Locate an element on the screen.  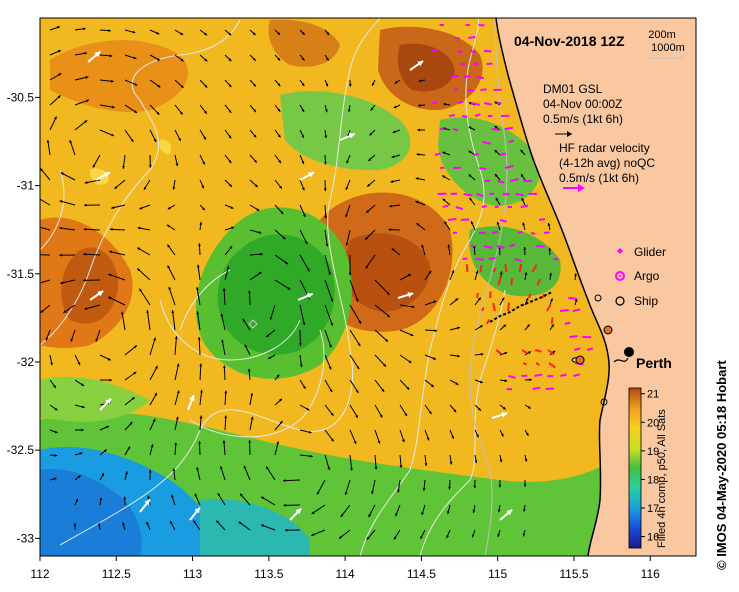
model-legend: DM01 GSL 04-Nov 00:00Z 0.5m/s (1kt 6h) is located at coordinates (583, 109).